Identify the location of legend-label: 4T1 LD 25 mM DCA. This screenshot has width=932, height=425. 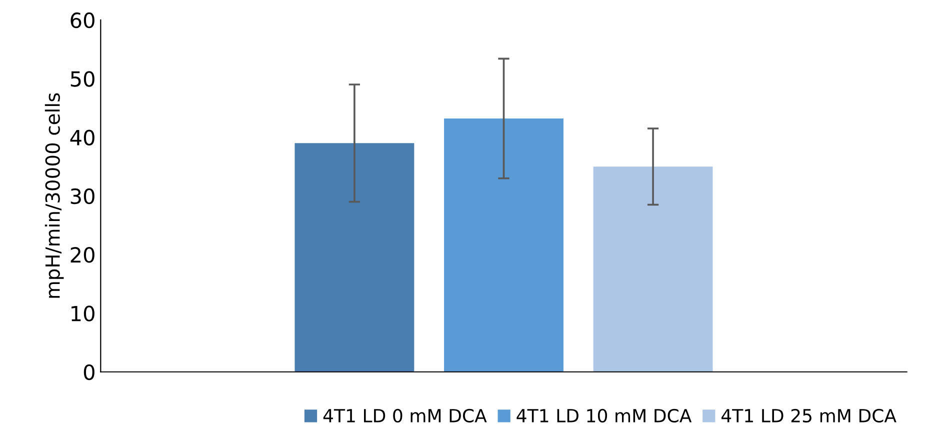
(809, 415).